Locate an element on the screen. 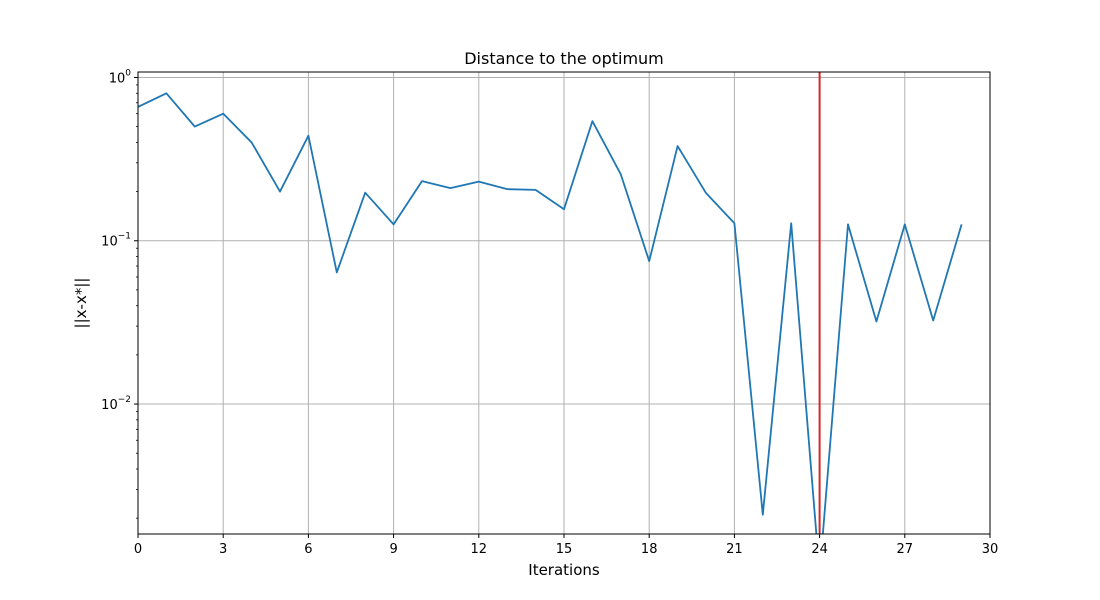 The height and width of the screenshot is (600, 1100). x-tick-label: 18 is located at coordinates (649, 549).